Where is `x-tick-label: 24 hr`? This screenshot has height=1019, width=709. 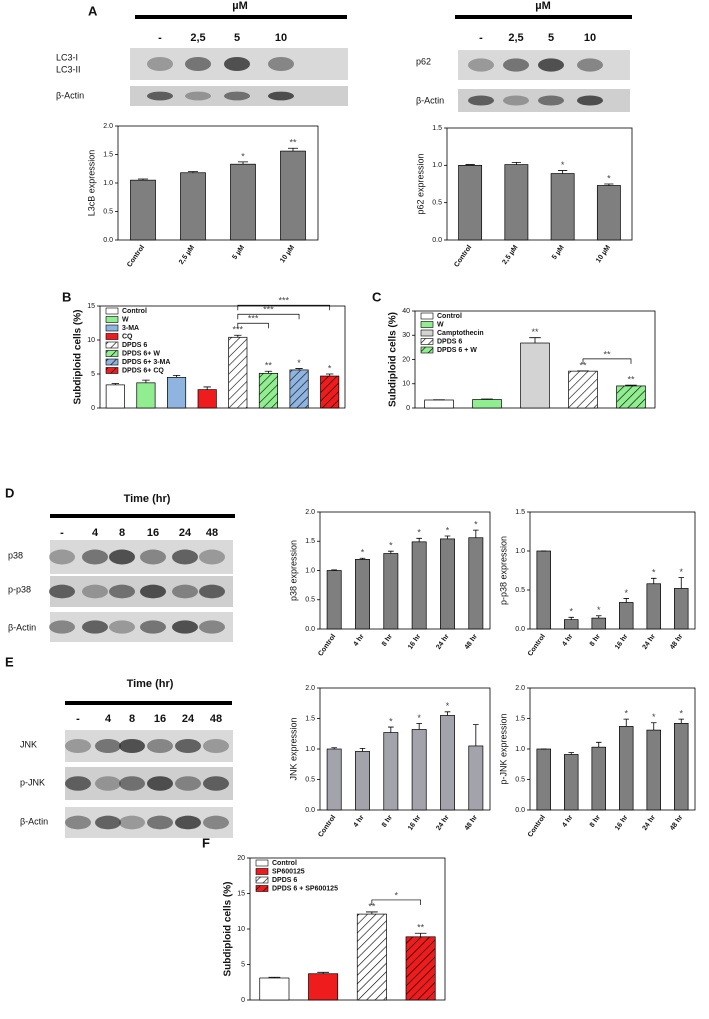
x-tick-label: 24 hr is located at coordinates (649, 823).